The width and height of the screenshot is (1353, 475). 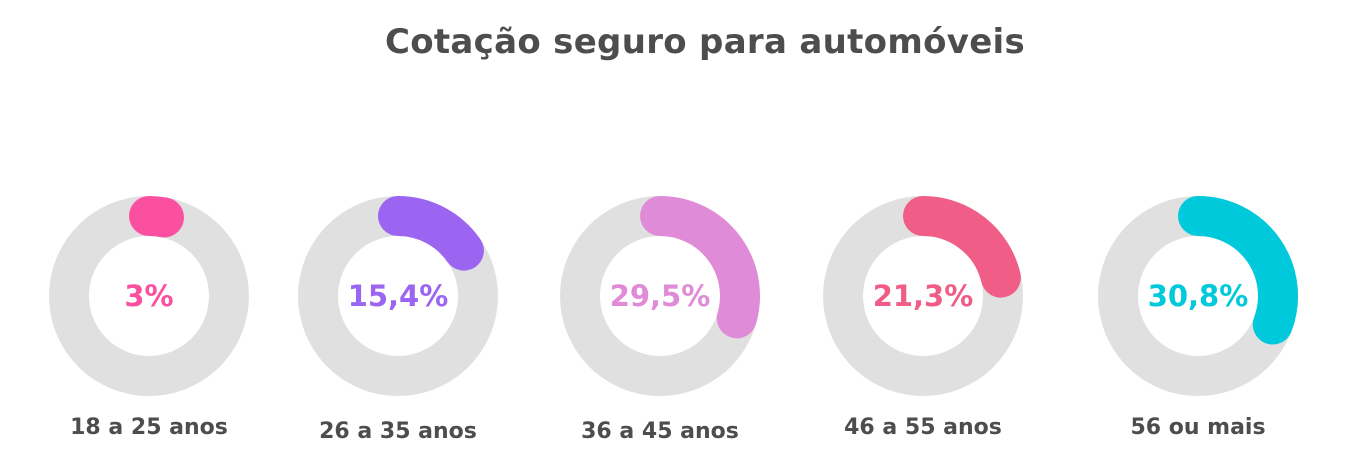 I want to click on category-label: 18 a 25 anos, so click(x=149, y=427).